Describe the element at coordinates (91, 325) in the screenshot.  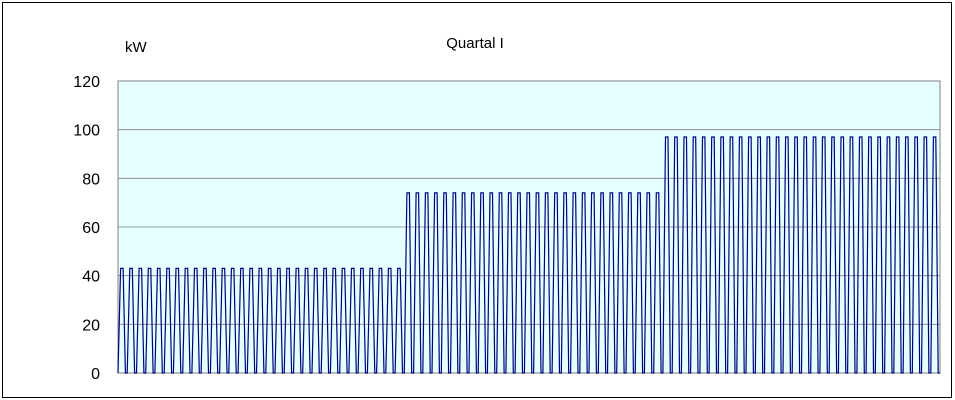
I see `y-tick-label: 20` at that location.